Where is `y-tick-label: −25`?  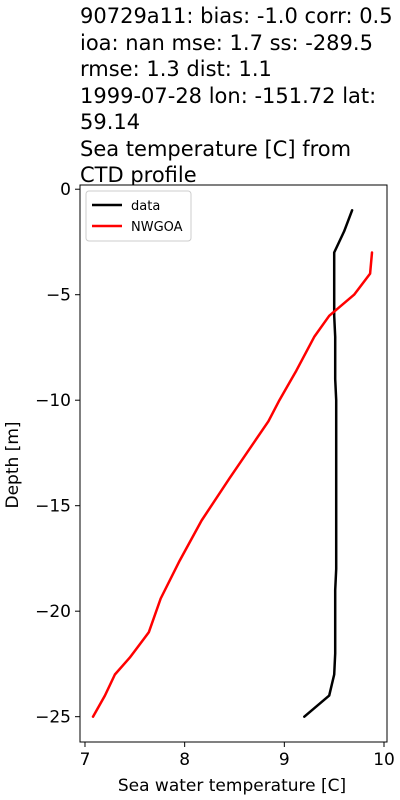
y-tick-label: −25 is located at coordinates (53, 718).